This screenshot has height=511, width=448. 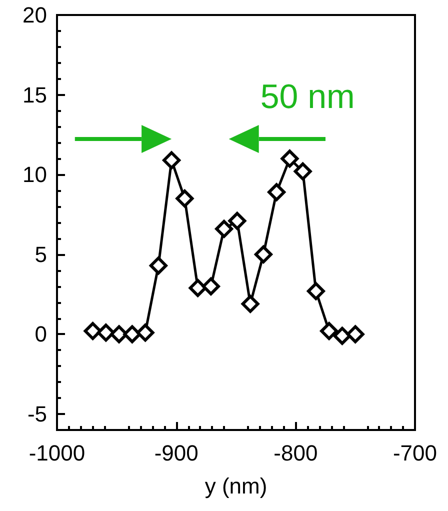 I want to click on annotation: 50 nm, so click(x=307, y=97).